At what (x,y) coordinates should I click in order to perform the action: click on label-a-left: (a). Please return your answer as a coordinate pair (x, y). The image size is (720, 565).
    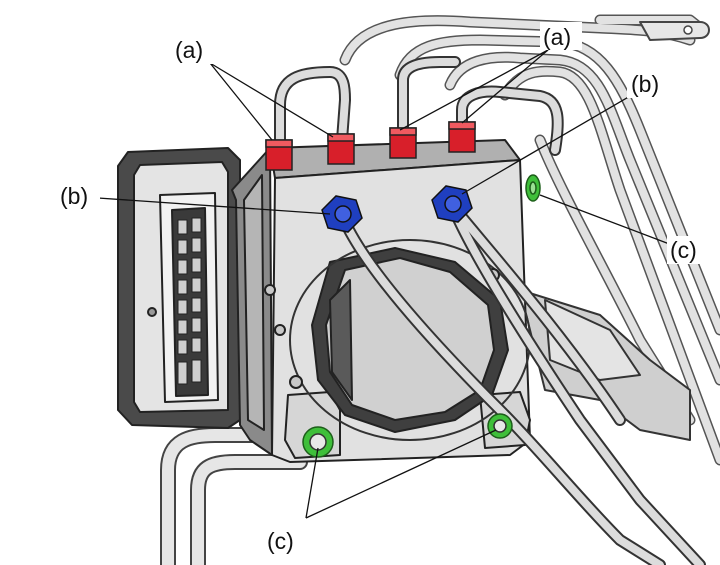
    Looking at the image, I should click on (189, 50).